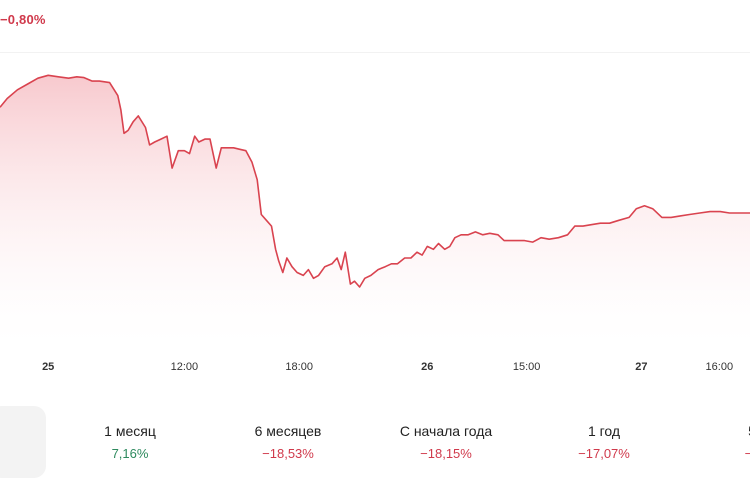 This screenshot has height=500, width=750. What do you see at coordinates (747, 453) in the screenshot?
I see `period-return-value: −4` at bounding box center [747, 453].